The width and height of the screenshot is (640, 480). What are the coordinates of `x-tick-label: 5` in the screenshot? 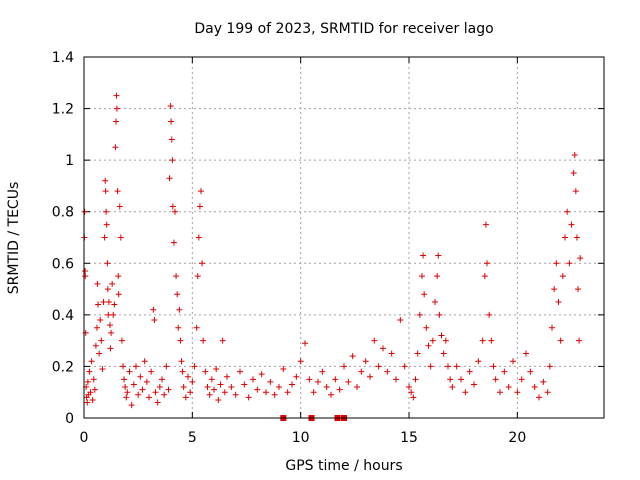 It's located at (192, 438).